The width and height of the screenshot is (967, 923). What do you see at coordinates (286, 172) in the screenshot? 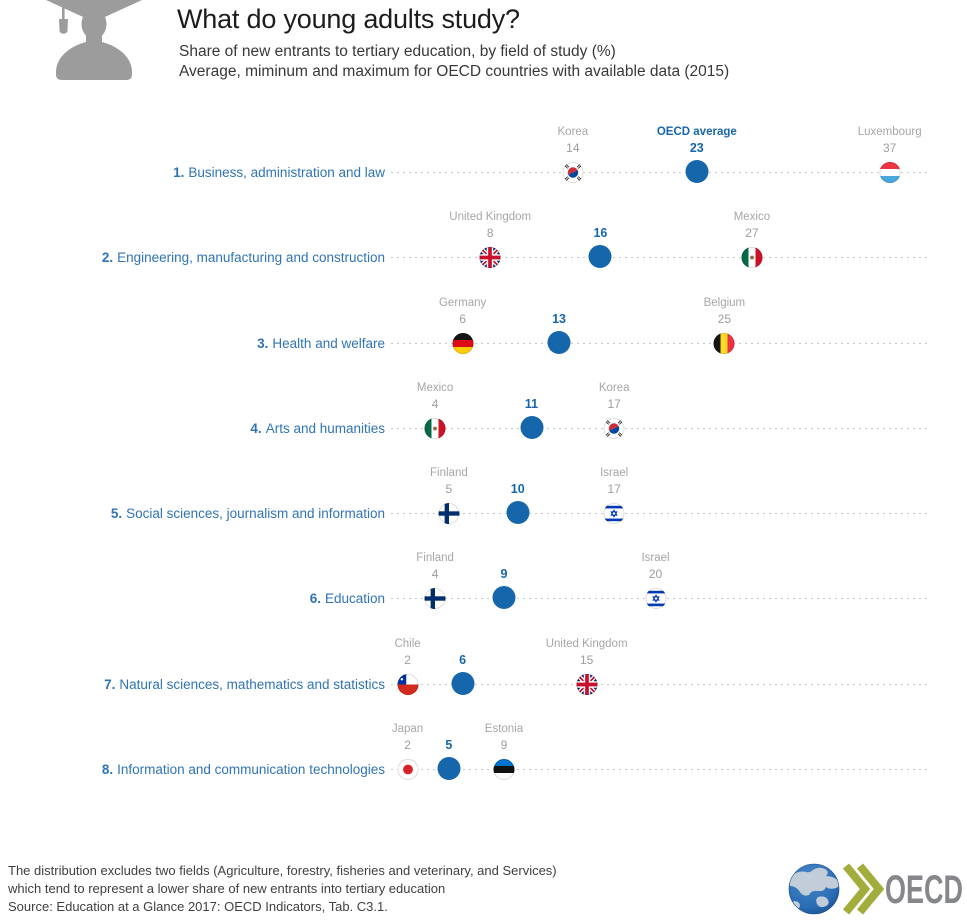
I see `field-name: Business, administration and law` at bounding box center [286, 172].